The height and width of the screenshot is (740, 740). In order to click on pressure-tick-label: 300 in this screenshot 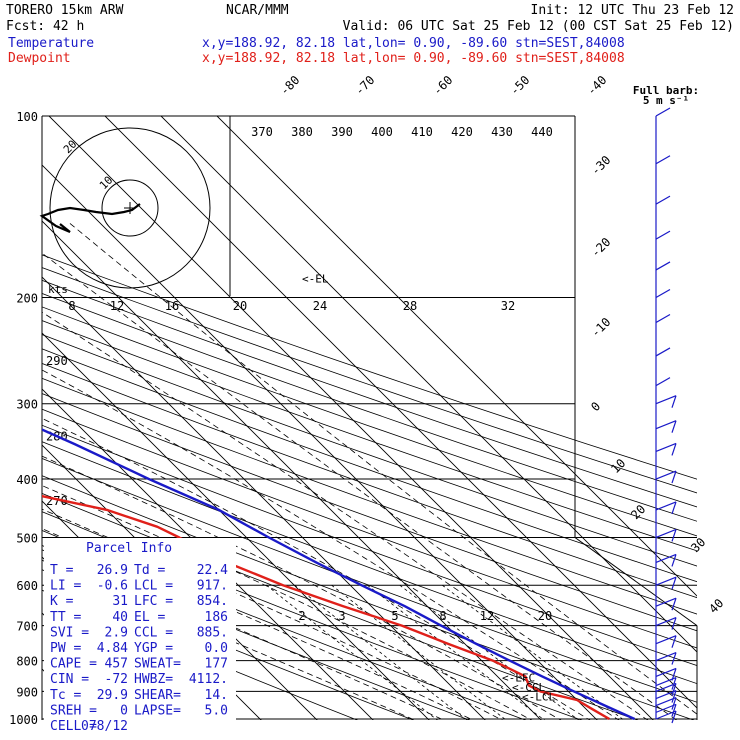, I will do `click(27, 405)`.